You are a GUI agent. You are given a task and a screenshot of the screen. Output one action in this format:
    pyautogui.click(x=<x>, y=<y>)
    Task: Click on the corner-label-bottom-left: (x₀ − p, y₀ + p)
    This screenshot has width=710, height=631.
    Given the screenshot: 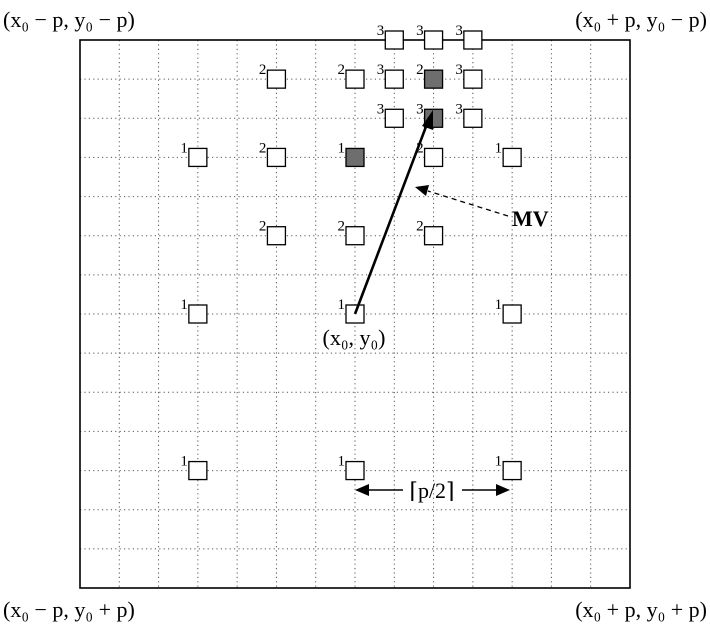 What is the action you would take?
    pyautogui.click(x=69, y=609)
    